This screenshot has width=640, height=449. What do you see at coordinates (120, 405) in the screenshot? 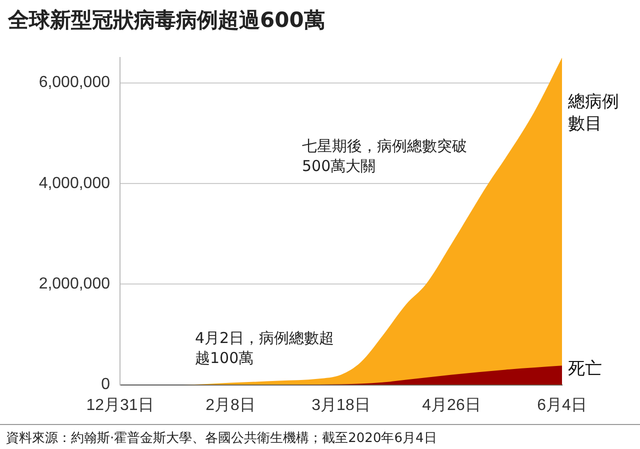
I see `x-tick-label: 12月31日` at bounding box center [120, 405].